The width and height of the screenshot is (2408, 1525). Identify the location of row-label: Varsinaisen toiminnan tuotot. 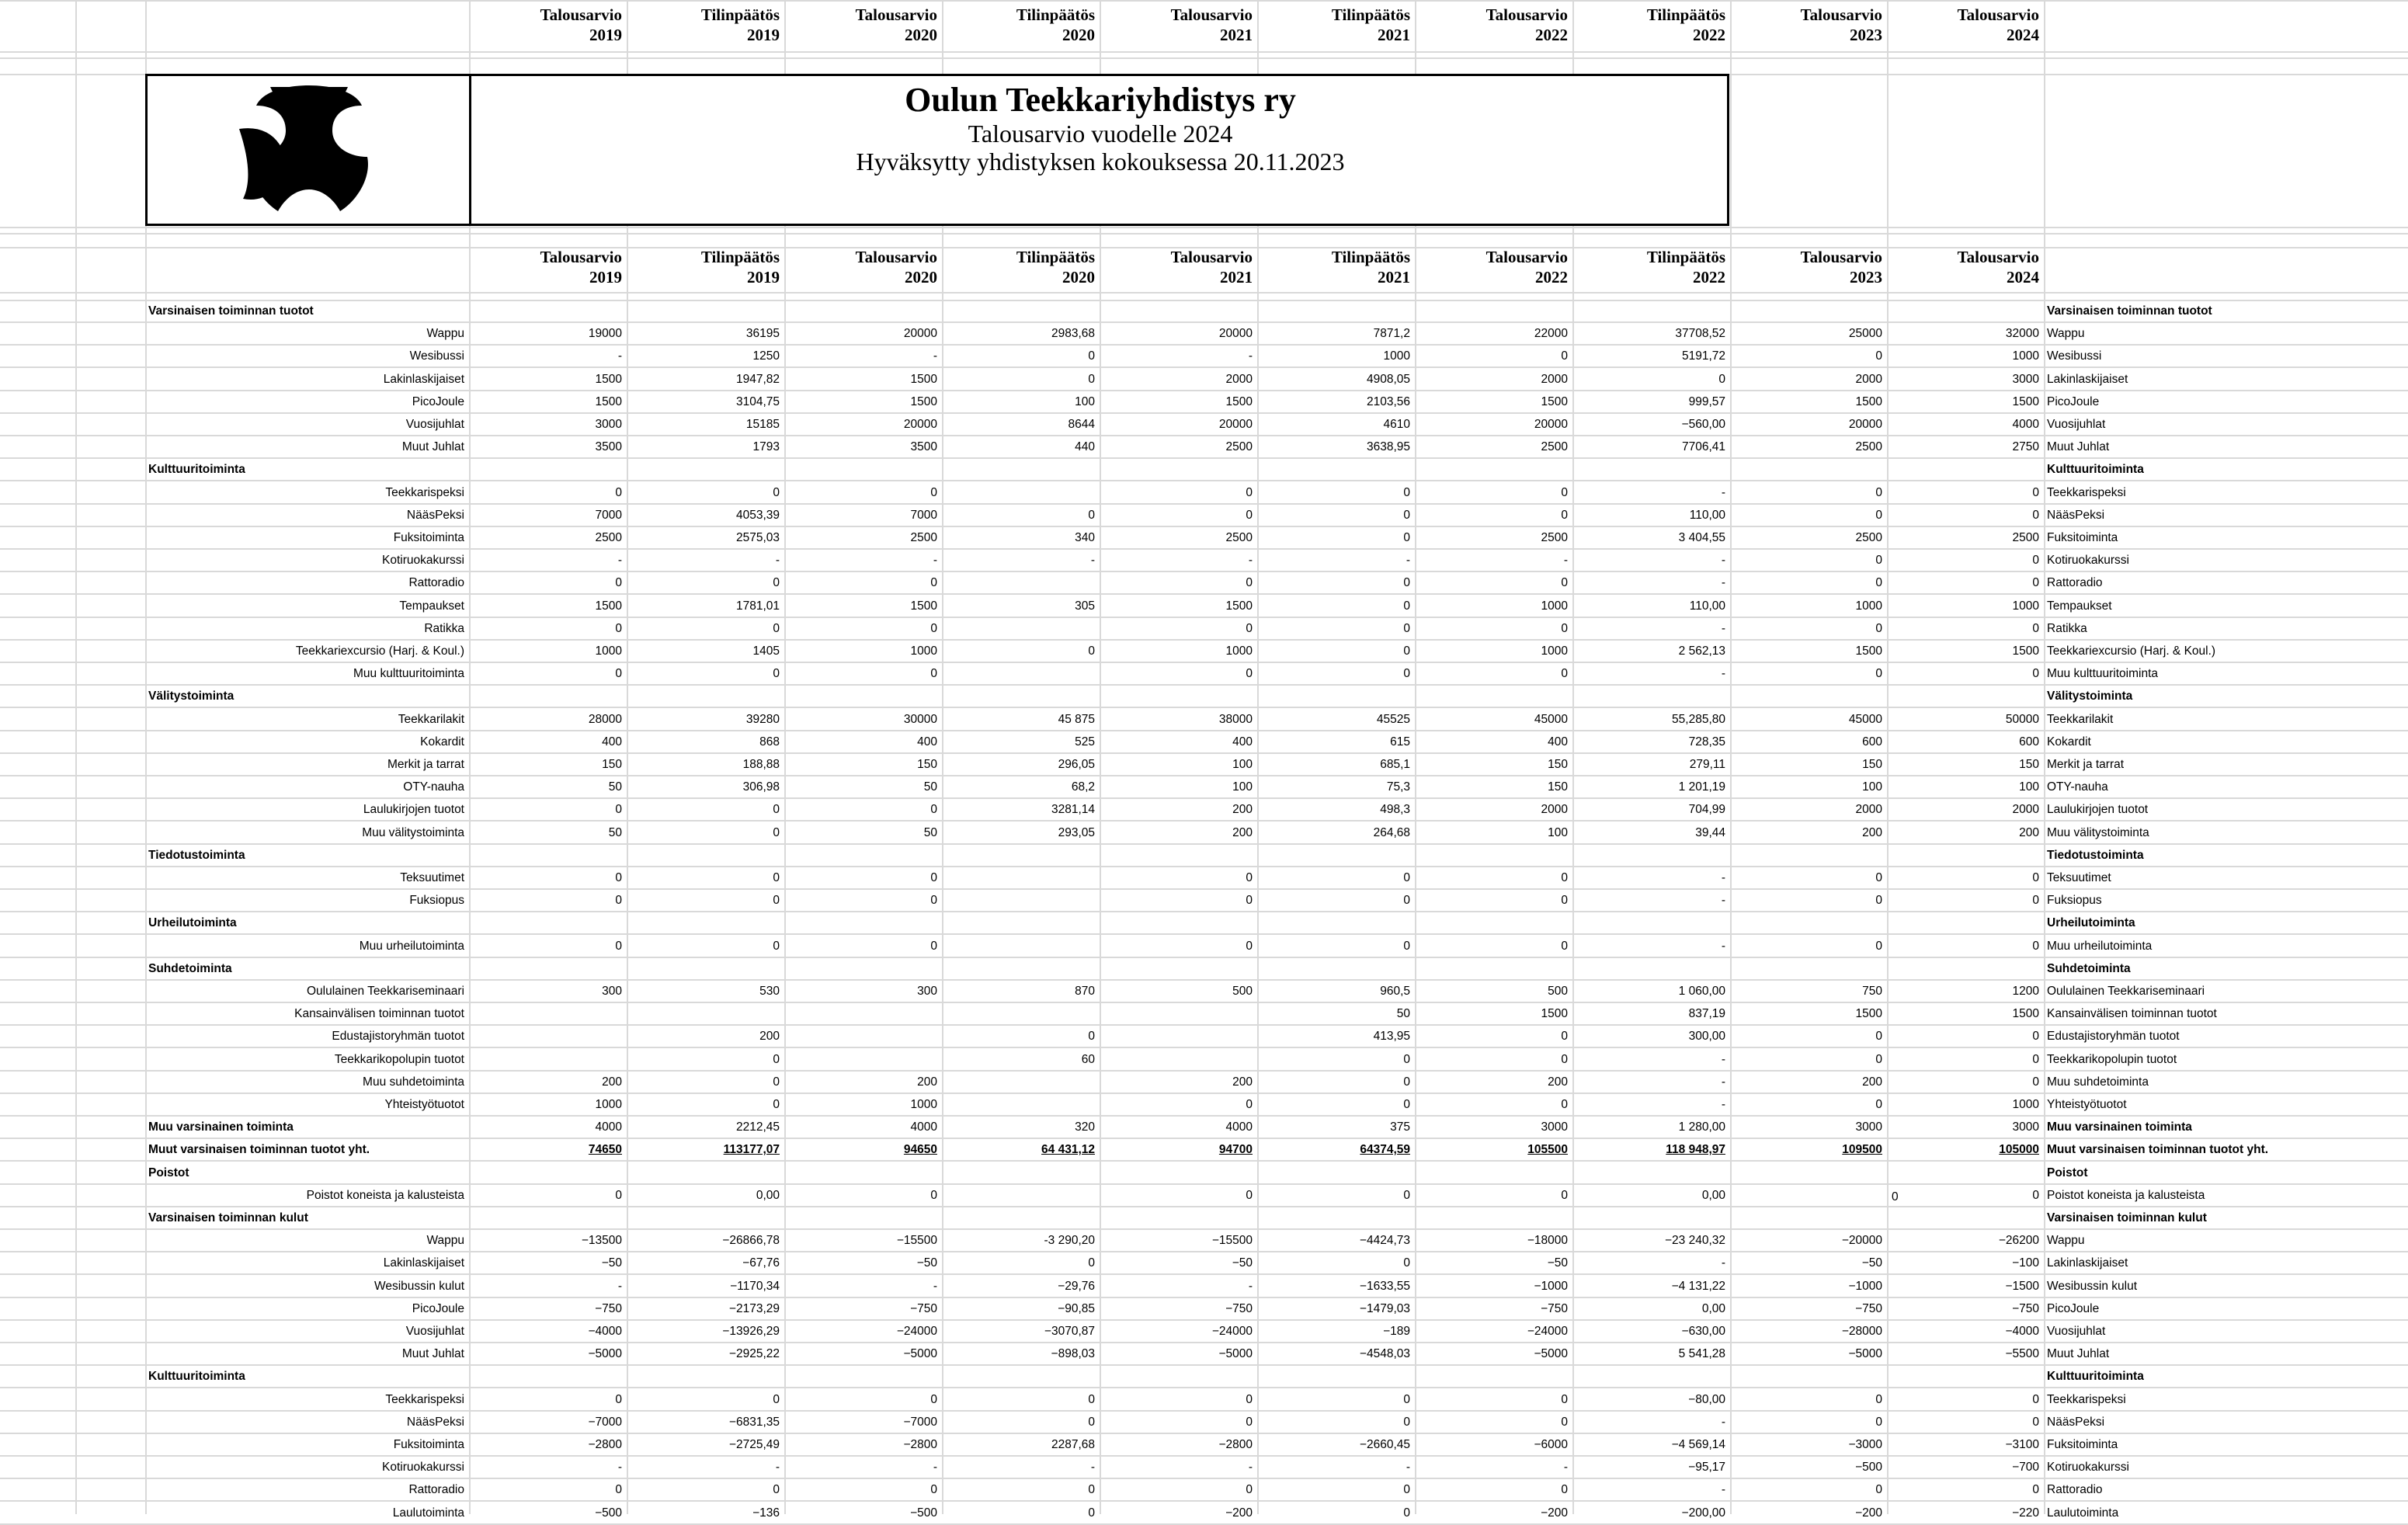
(231, 311).